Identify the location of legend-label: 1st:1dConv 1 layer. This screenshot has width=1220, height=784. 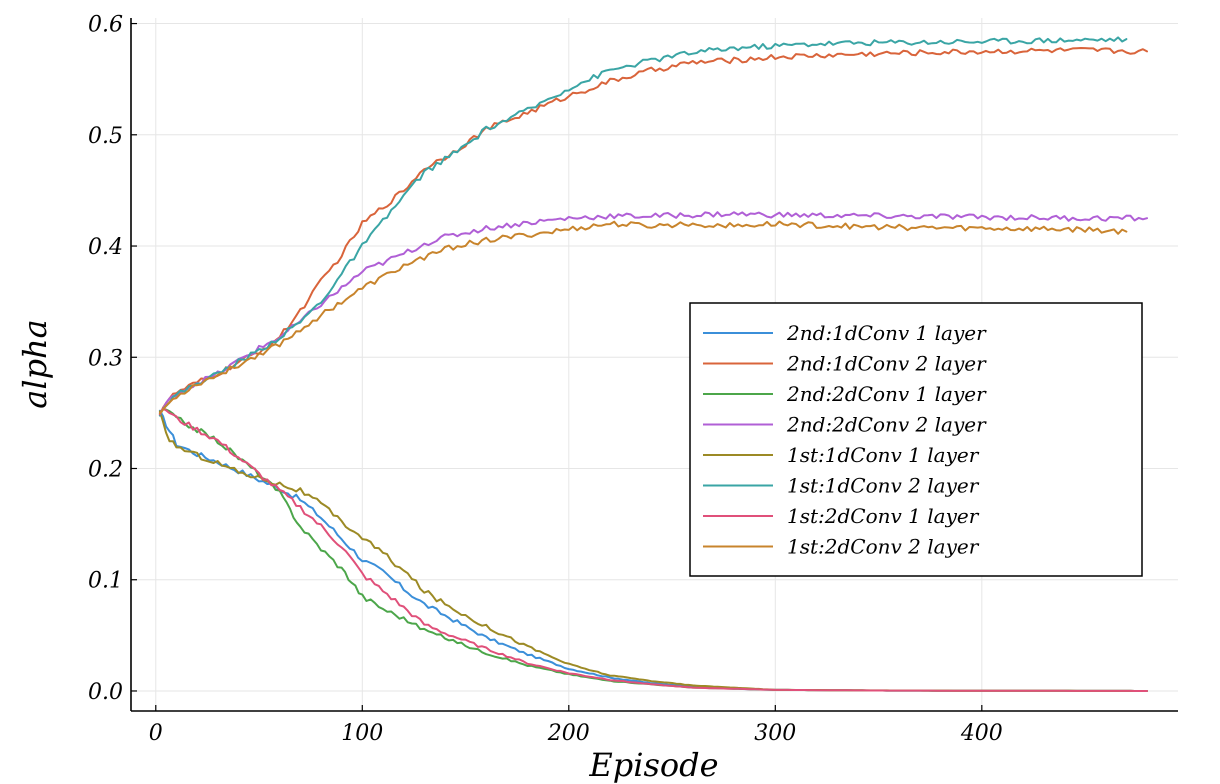
(883, 455).